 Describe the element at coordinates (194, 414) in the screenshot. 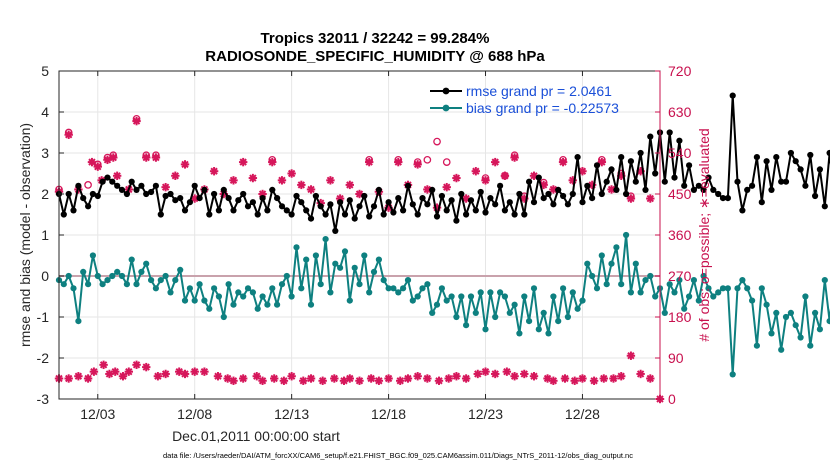

I see `x-tick-label: 12/08` at that location.